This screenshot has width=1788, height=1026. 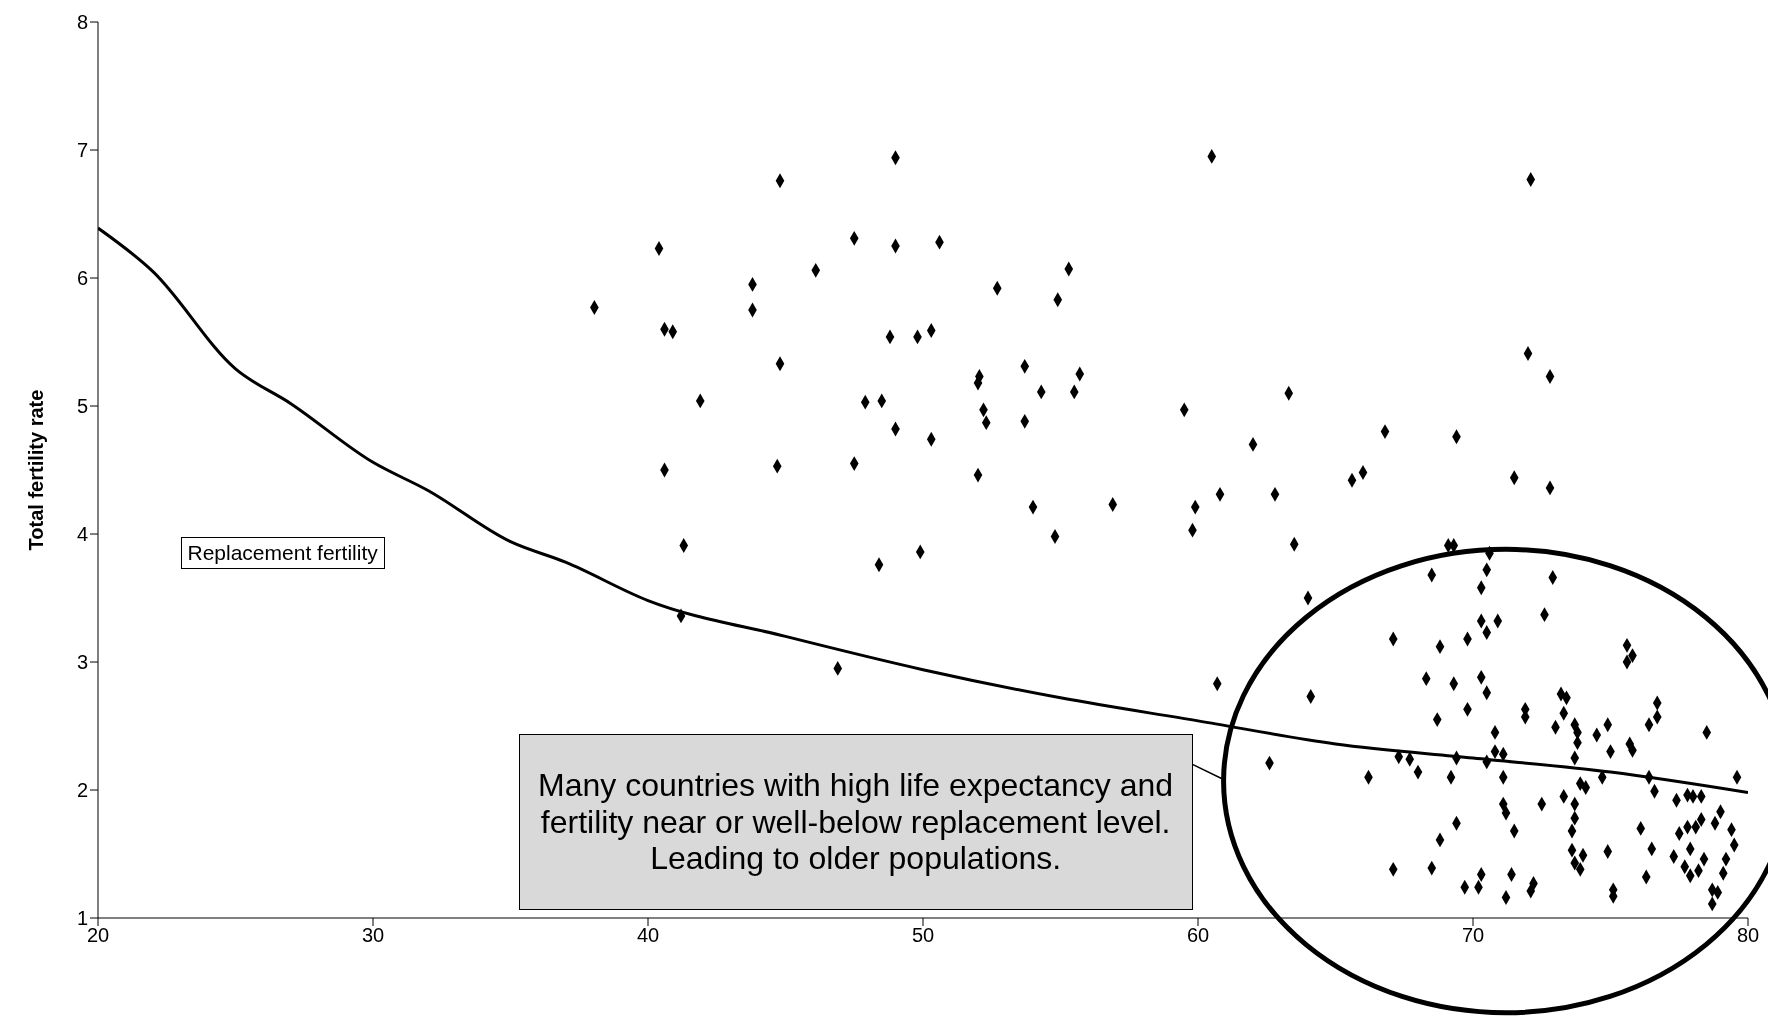 What do you see at coordinates (82, 918) in the screenshot?
I see `y-tick-label: 1` at bounding box center [82, 918].